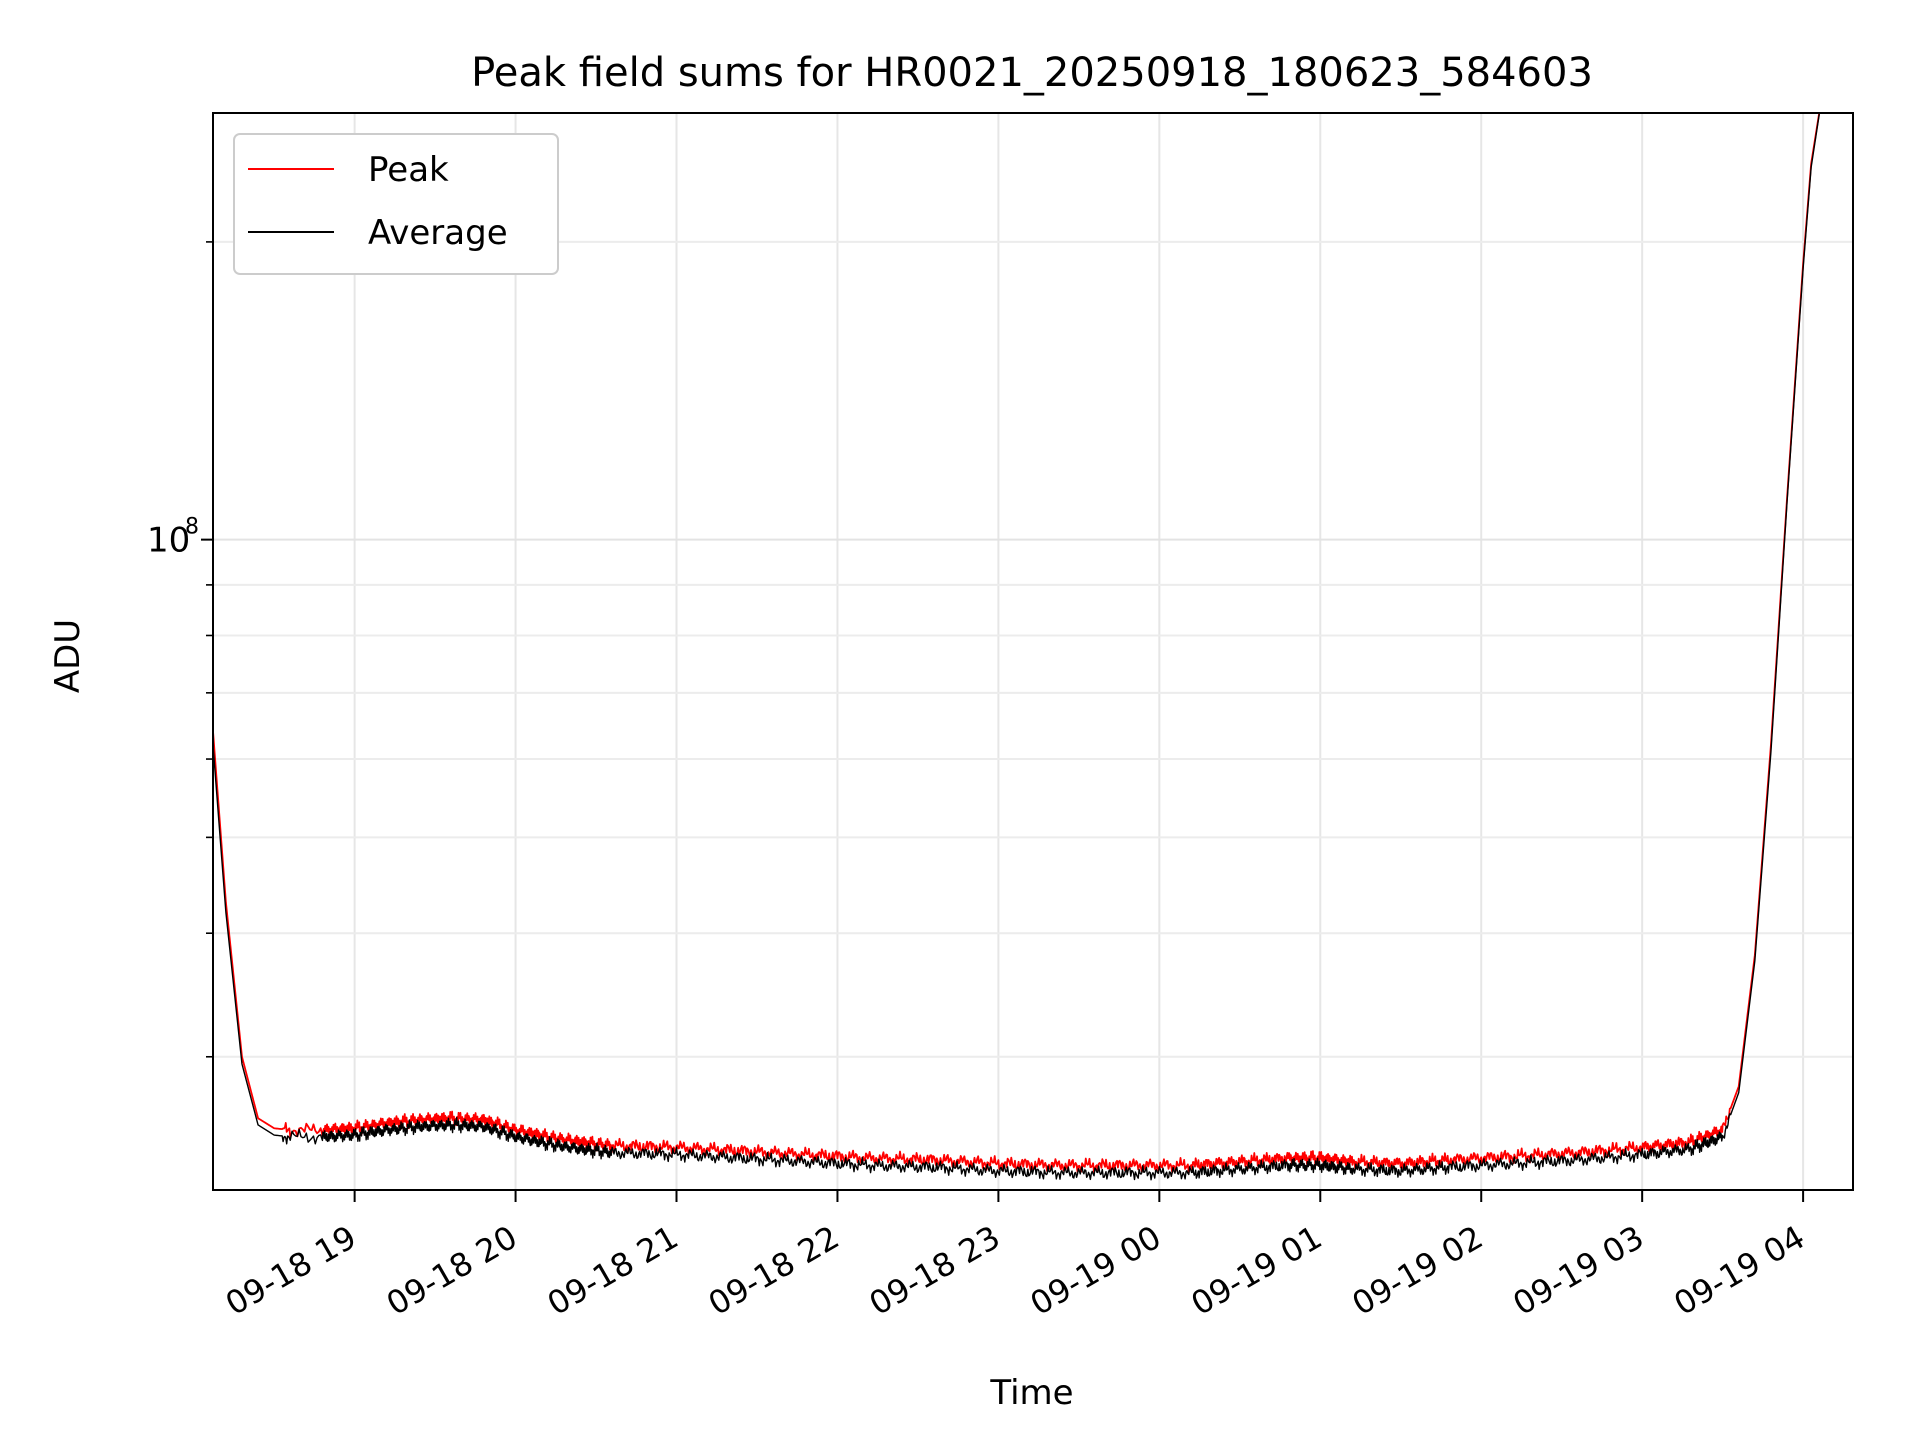 This screenshot has width=1920, height=1440. Describe the element at coordinates (68, 656) in the screenshot. I see `y-axis-label: ADU` at that location.